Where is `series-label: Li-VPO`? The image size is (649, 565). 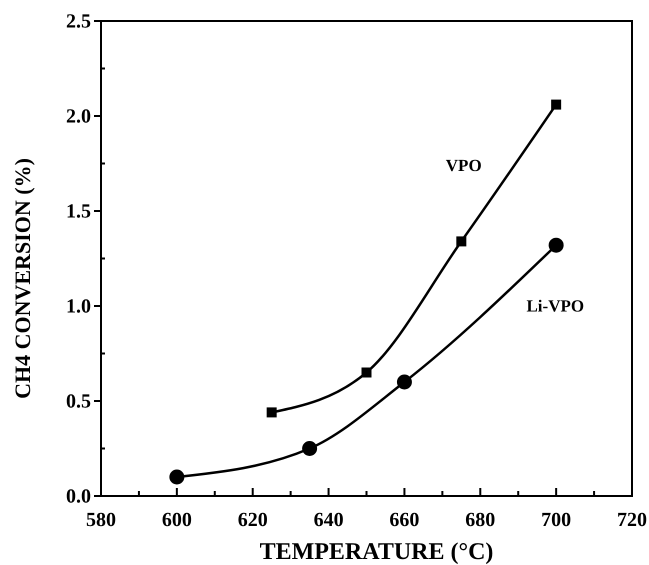
series-label: Li-VPO is located at coordinates (555, 306).